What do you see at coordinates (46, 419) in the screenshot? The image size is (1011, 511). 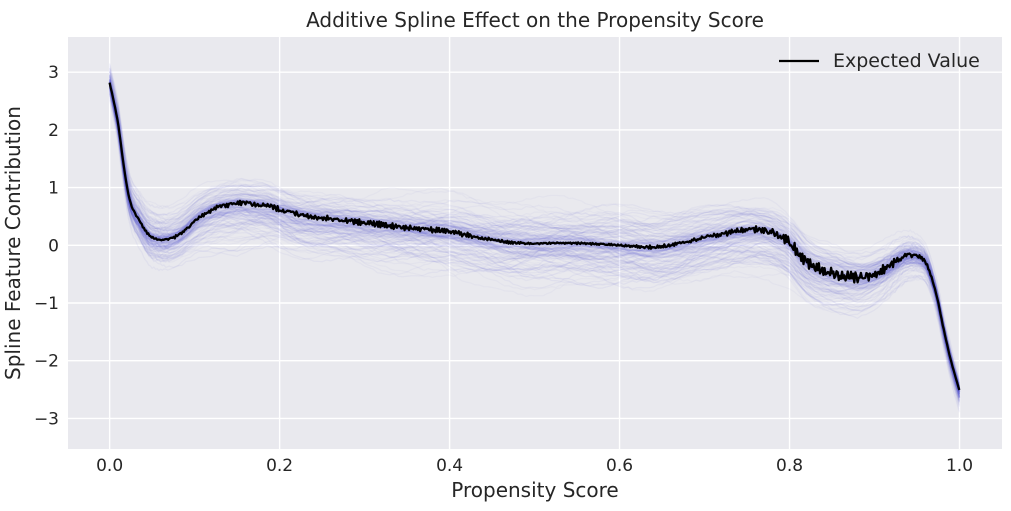 I see `y-tick-label: −3` at bounding box center [46, 419].